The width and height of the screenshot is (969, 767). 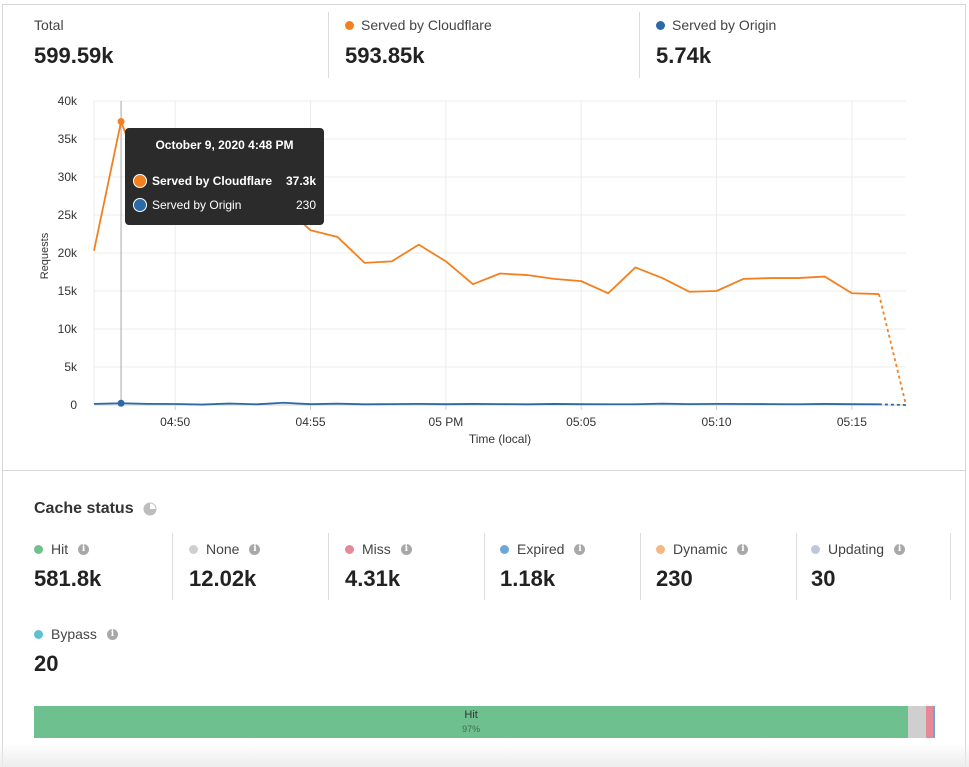 I want to click on cache-item-label-row: None i, so click(x=225, y=549).